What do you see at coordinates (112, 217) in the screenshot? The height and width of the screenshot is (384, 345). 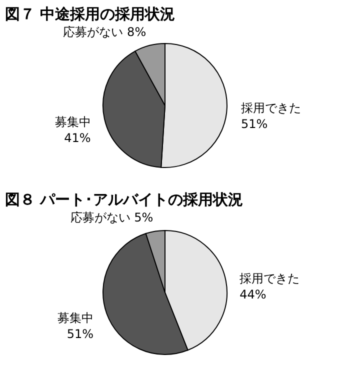 I see `slice-label: 応募がない 5%` at bounding box center [112, 217].